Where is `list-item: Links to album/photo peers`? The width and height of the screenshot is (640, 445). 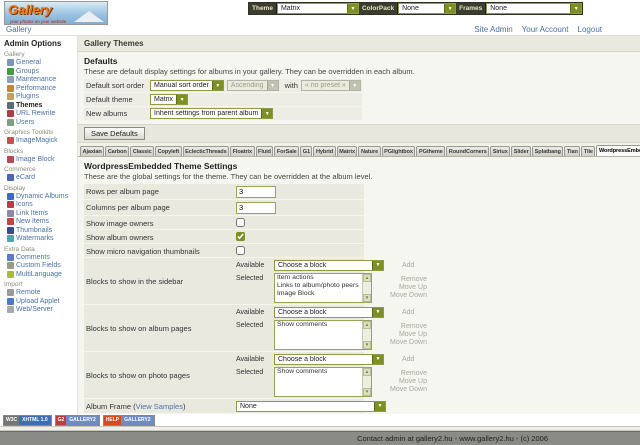
list-item: Links to album/photo peers is located at coordinates (318, 285).